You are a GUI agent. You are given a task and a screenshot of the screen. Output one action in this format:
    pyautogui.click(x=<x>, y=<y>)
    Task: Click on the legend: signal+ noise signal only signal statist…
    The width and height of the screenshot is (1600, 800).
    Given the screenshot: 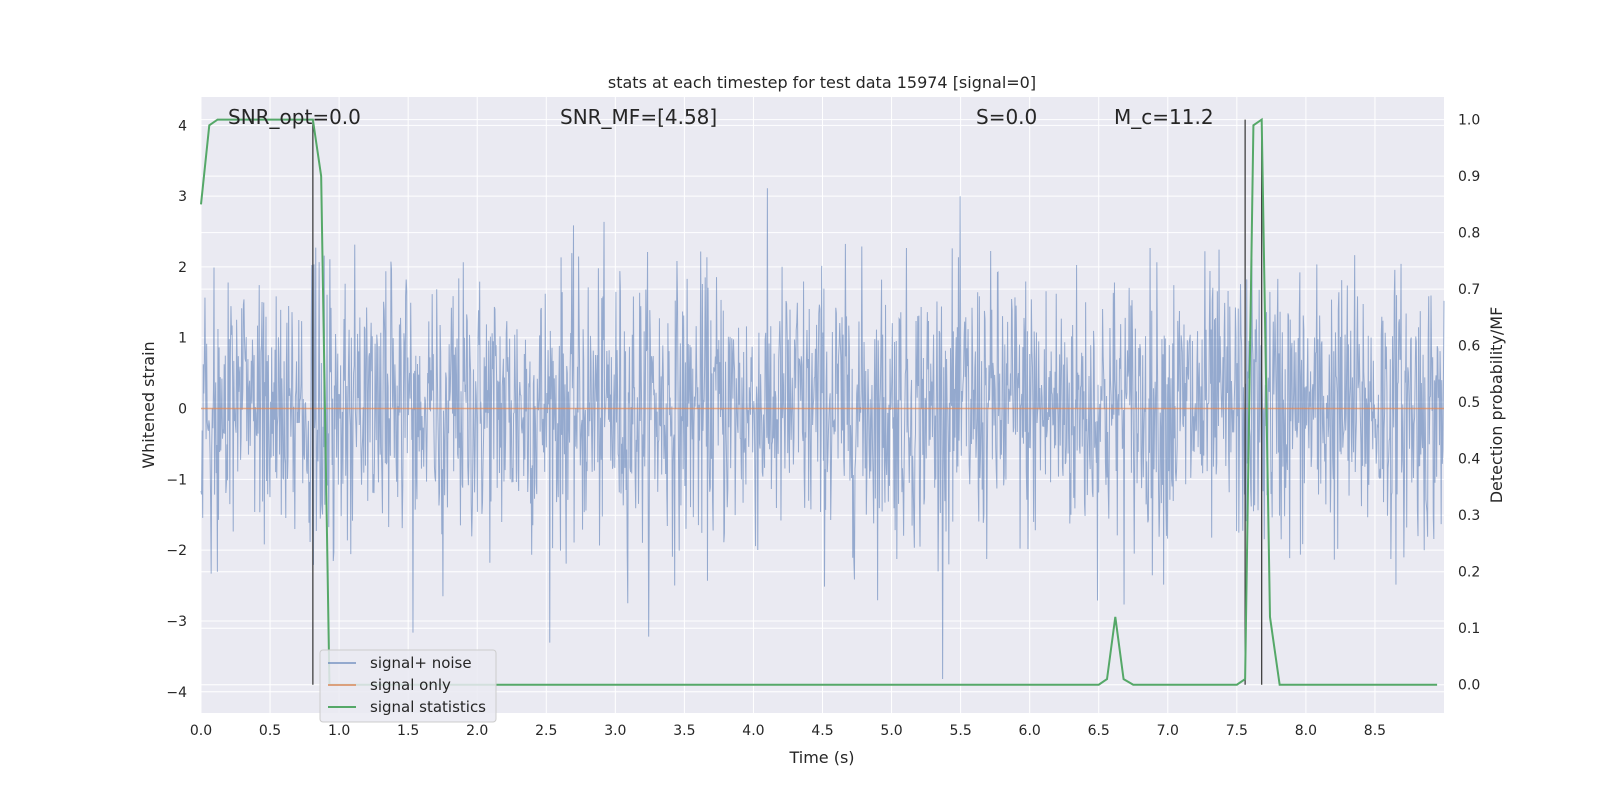 What is the action you would take?
    pyautogui.click(x=408, y=686)
    